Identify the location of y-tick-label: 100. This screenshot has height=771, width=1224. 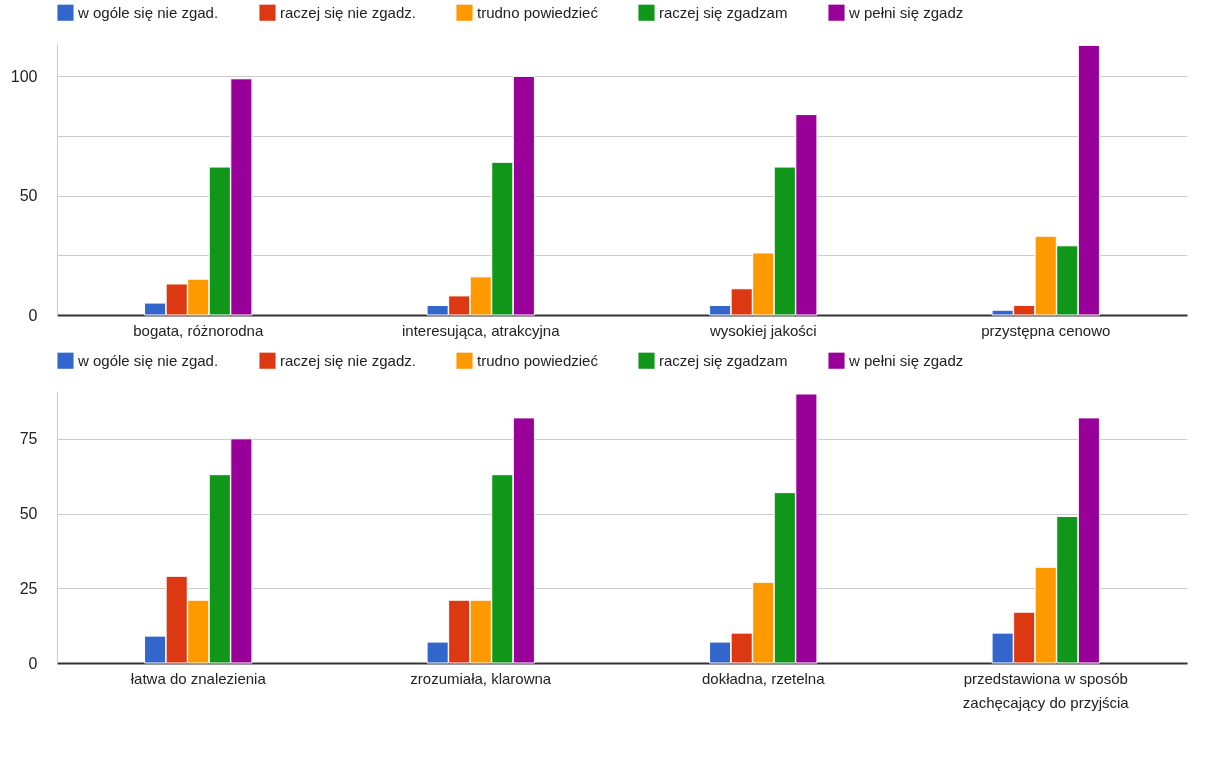
(24, 76).